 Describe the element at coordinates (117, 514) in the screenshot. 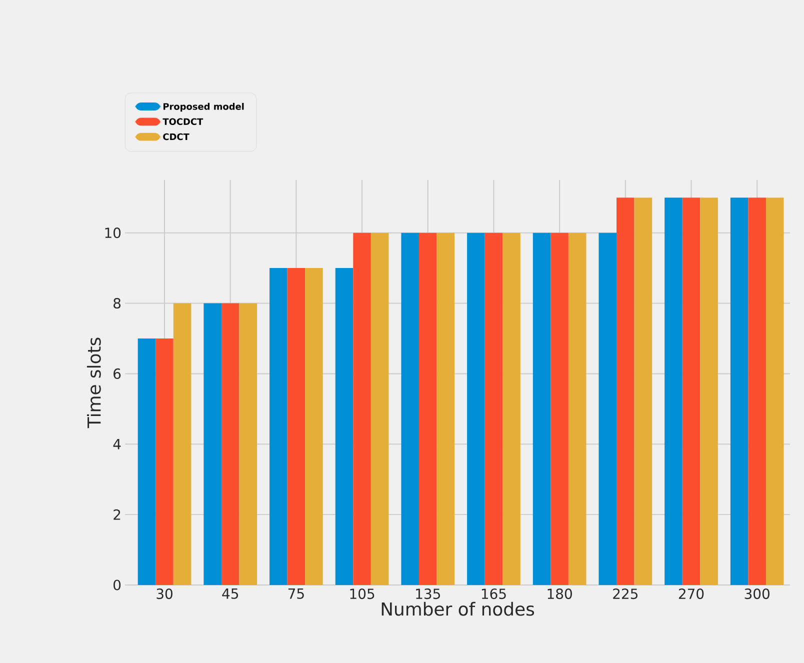

I see `y-tick-label: 2` at that location.